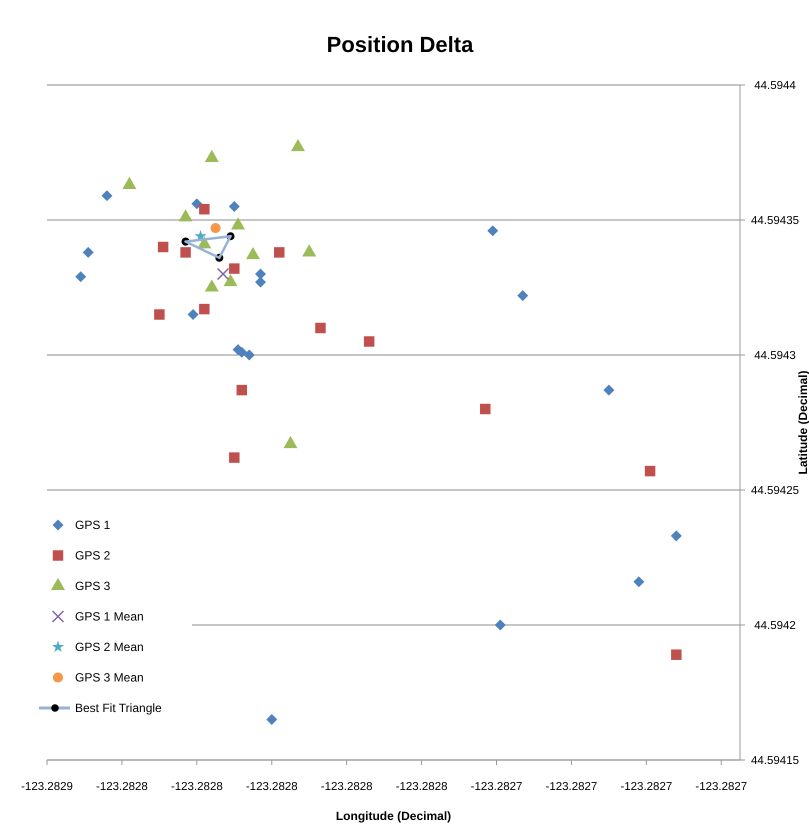 This screenshot has width=809, height=836. Describe the element at coordinates (400, 44) in the screenshot. I see `chart-title: Position Delta` at that location.